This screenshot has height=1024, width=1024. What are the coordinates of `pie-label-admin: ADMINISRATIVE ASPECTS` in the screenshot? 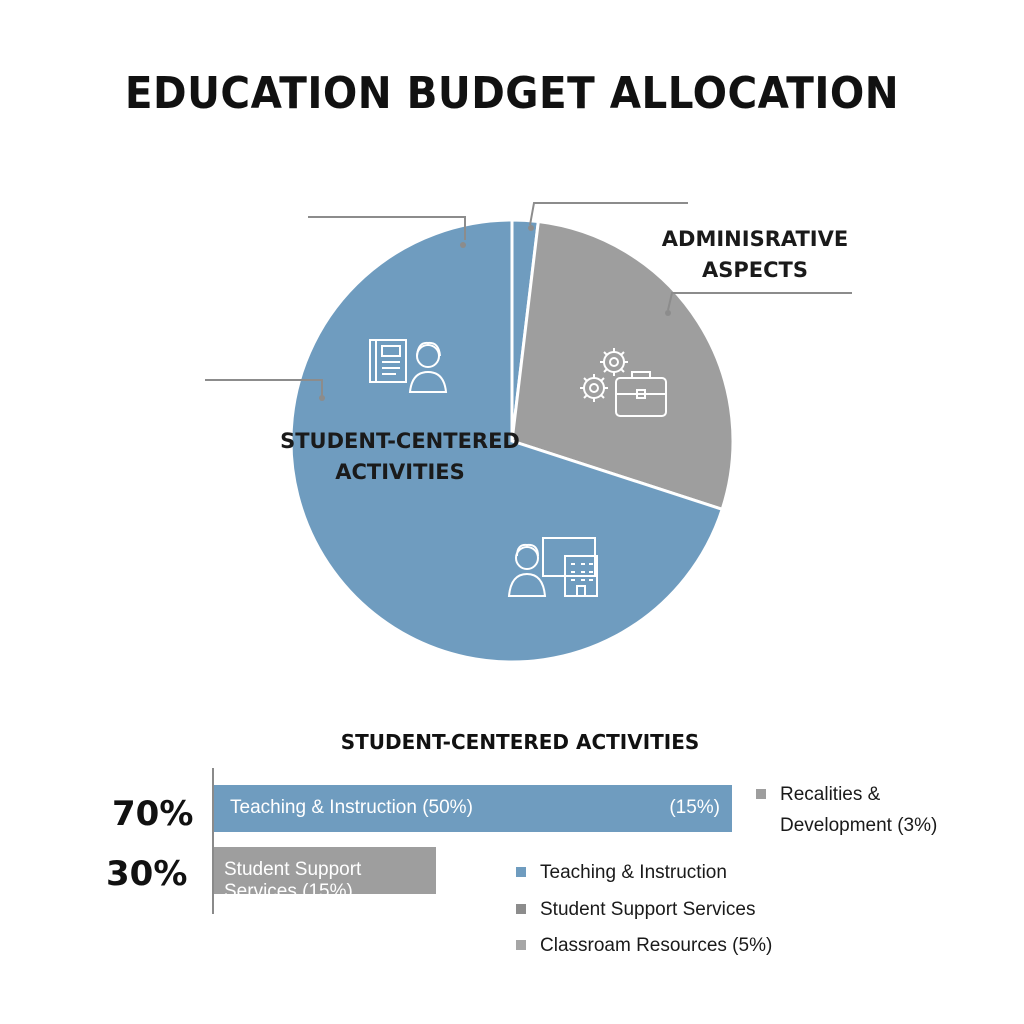 It's located at (755, 255).